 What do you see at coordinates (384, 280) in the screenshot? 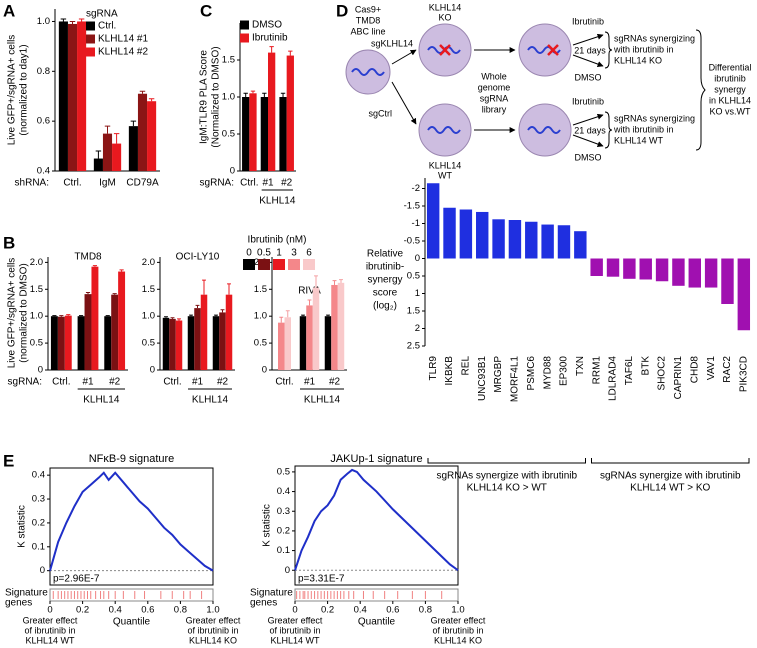
I see `y-axis-label: synergy` at bounding box center [384, 280].